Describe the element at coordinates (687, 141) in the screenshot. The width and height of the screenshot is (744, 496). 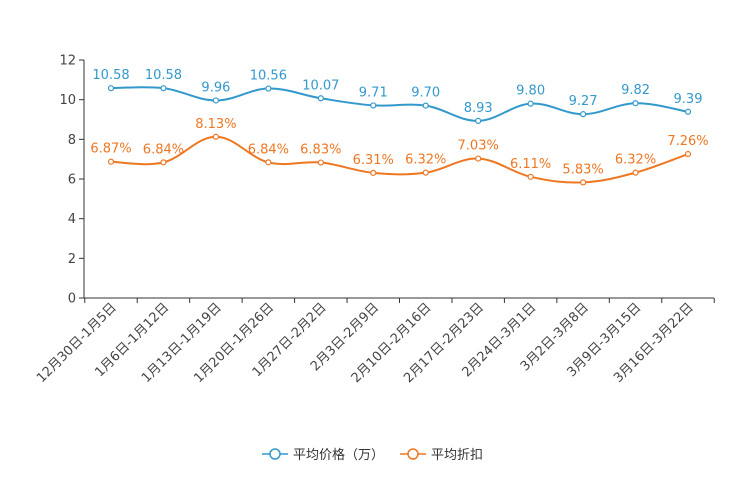
I see `series-1-label-11: 7.26%` at that location.